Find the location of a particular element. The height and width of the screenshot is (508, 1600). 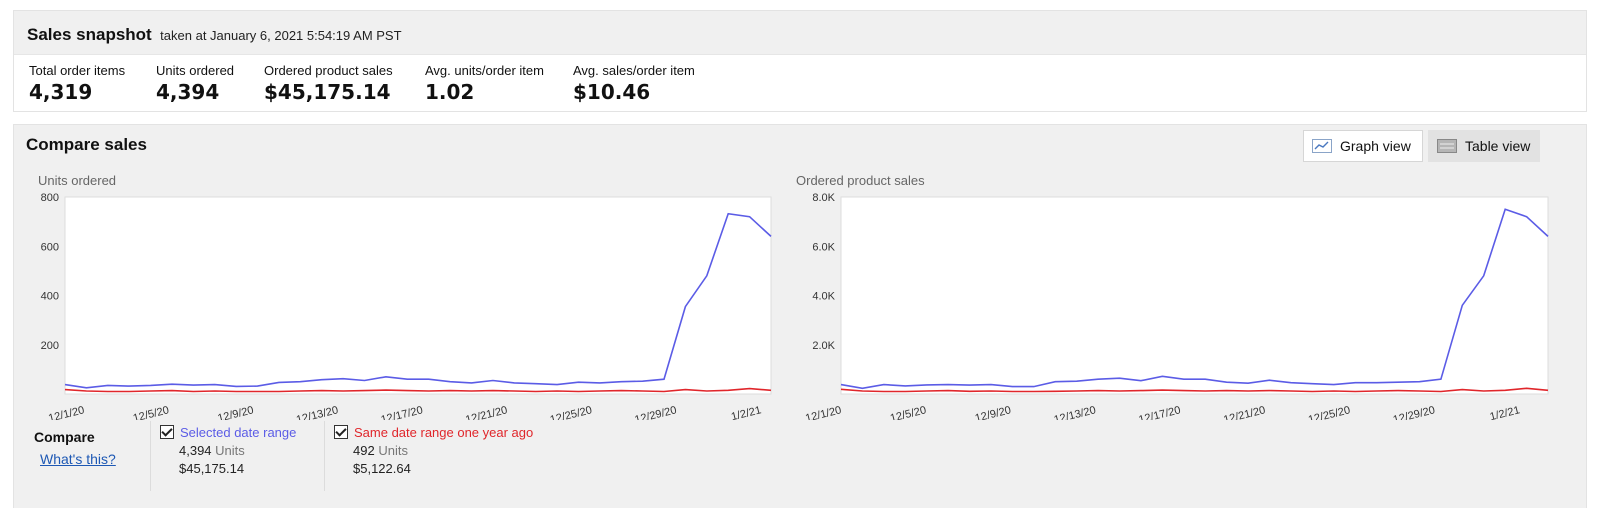

y-tick-label: 600 is located at coordinates (50, 247).